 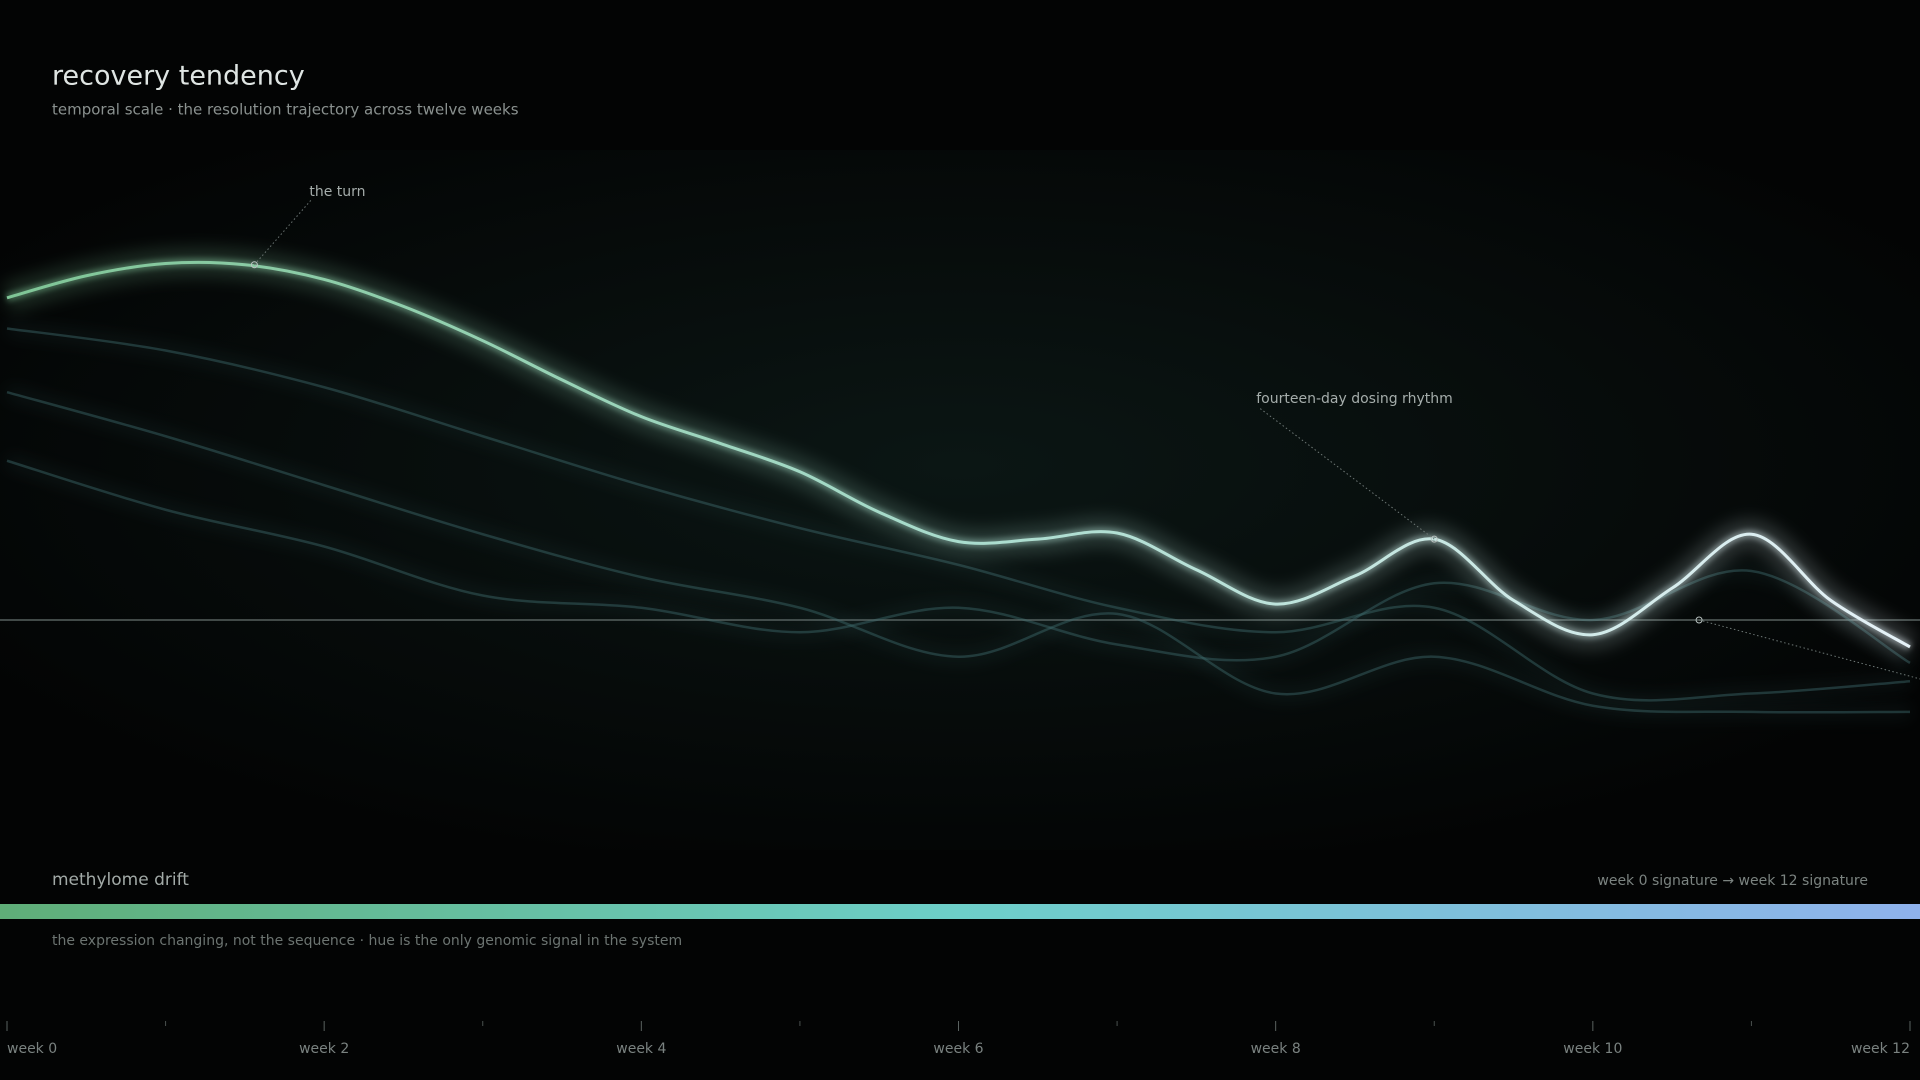 What do you see at coordinates (1276, 1049) in the screenshot?
I see `x-tick-label: week 8` at bounding box center [1276, 1049].